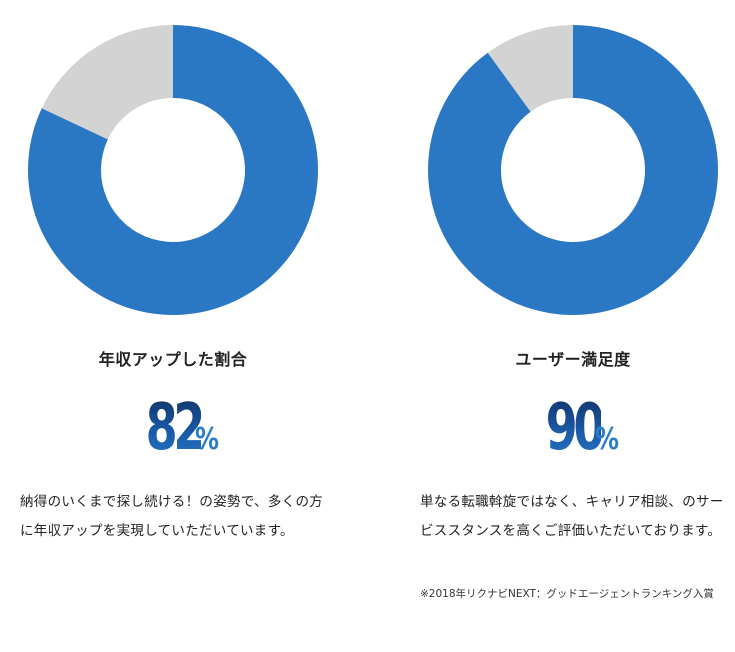 The width and height of the screenshot is (735, 652). Describe the element at coordinates (176, 428) in the screenshot. I see `stat-value: 82` at that location.